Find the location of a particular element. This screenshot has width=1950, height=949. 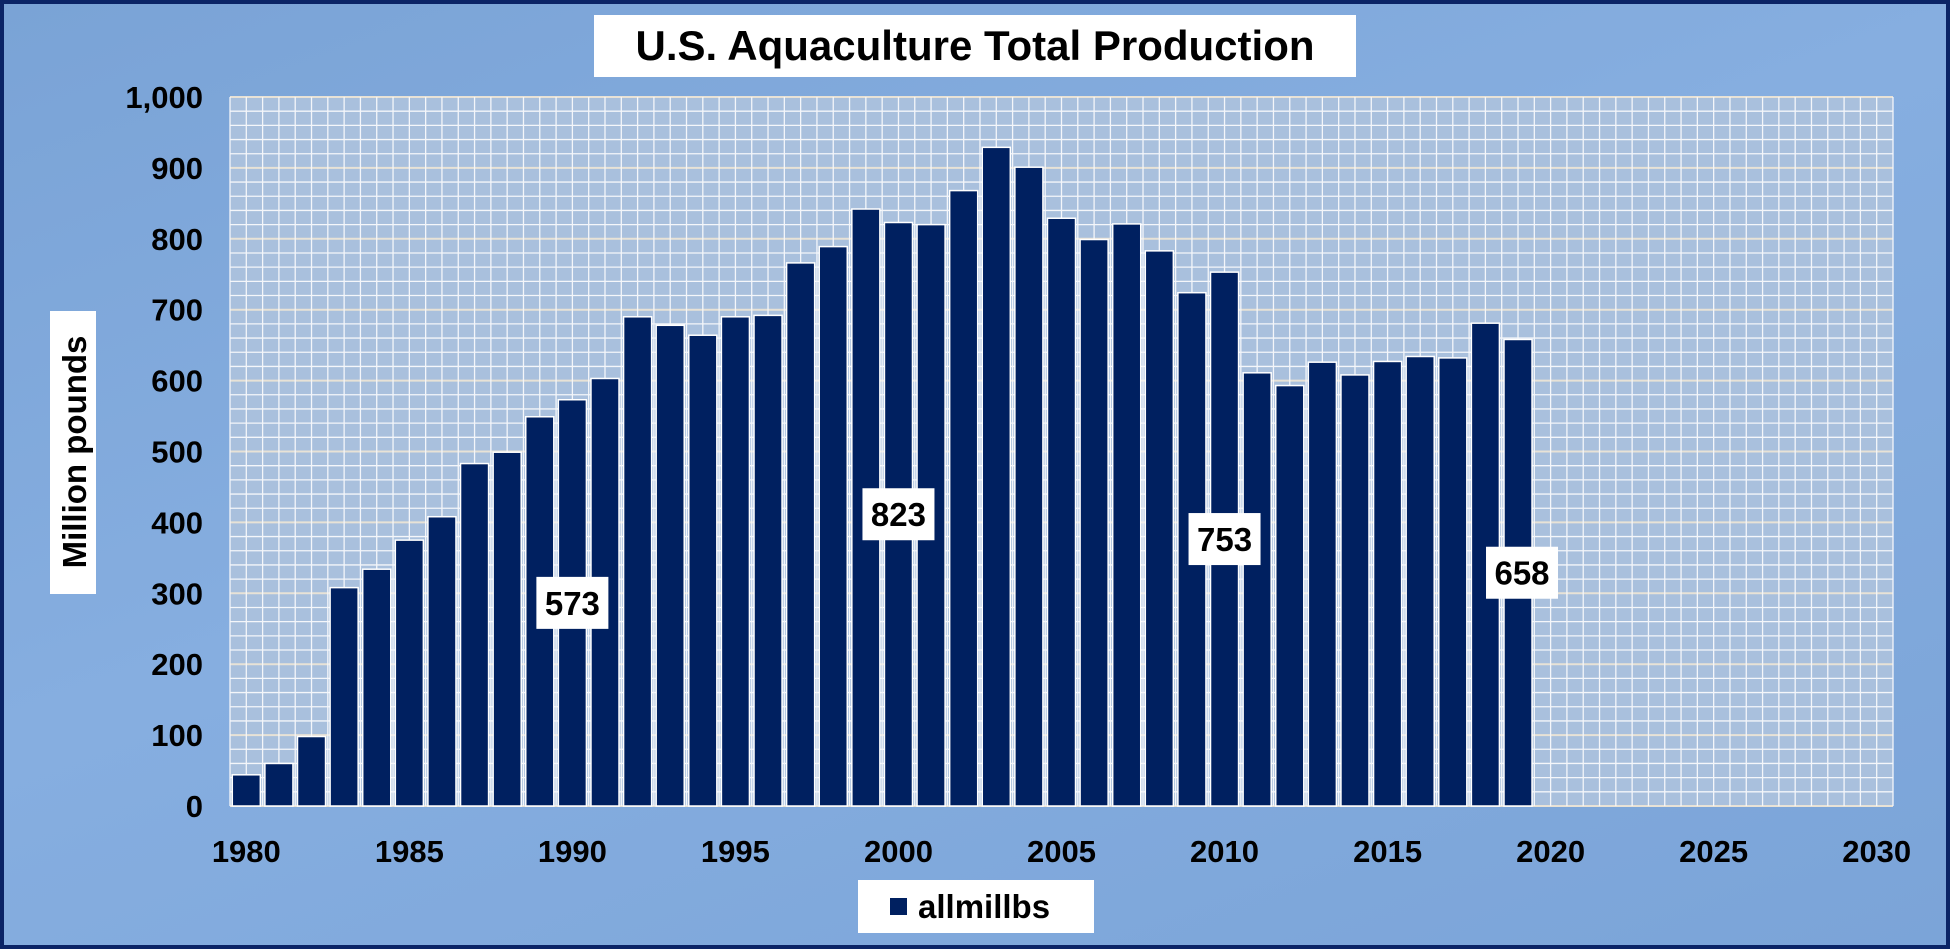

bar-1983 is located at coordinates (344, 696).